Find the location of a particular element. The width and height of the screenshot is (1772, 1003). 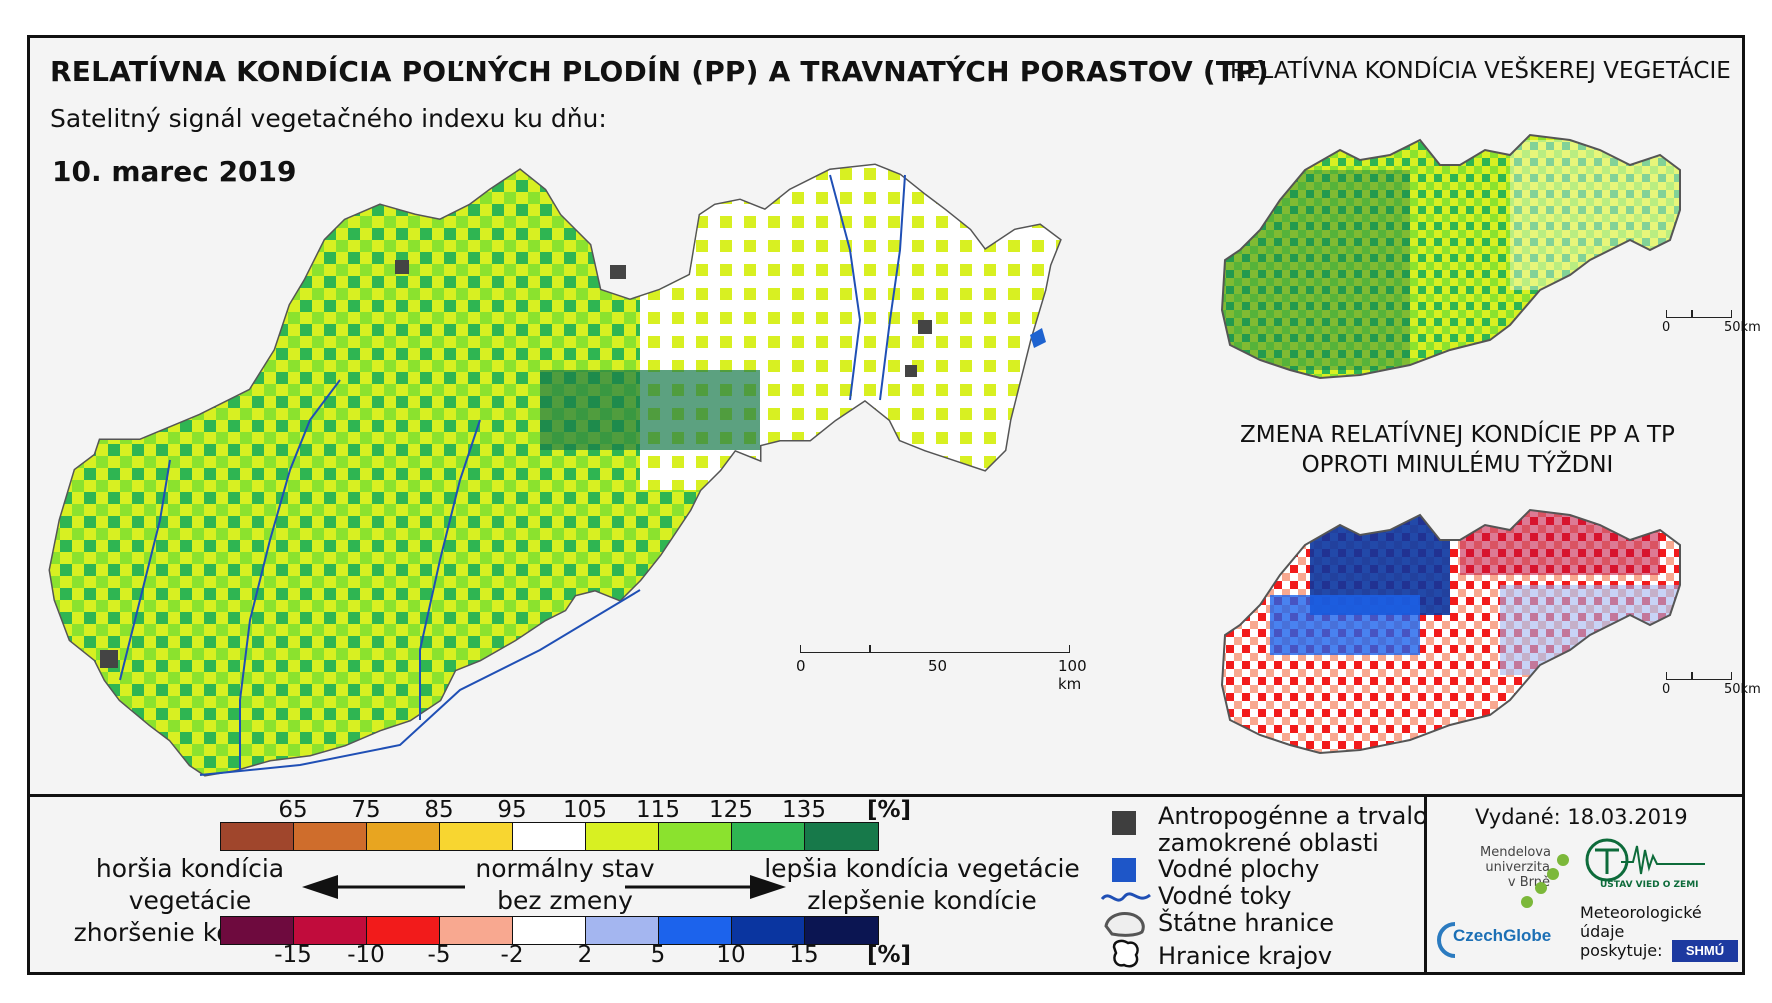

normal-line1: normálny stav is located at coordinates (565, 868).